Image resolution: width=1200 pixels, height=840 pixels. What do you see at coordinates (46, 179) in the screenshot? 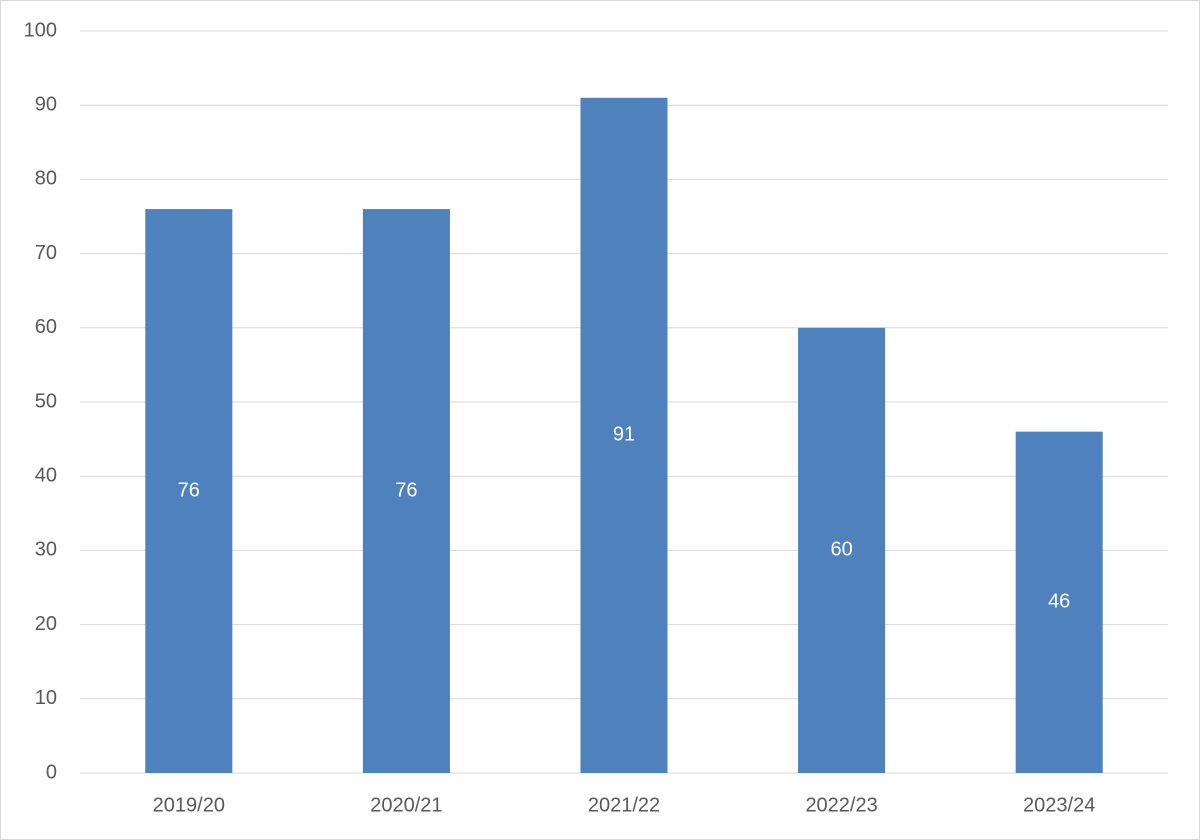
I see `y-tick-label: 80` at bounding box center [46, 179].